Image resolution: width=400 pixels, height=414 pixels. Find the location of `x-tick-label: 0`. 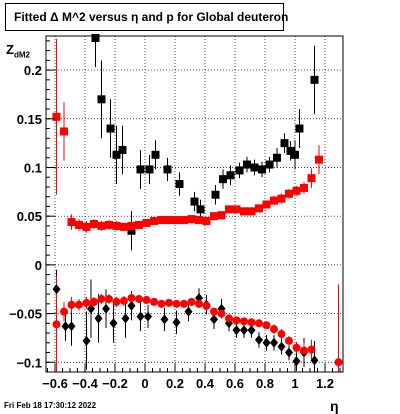

x-tick-label: 0 is located at coordinates (144, 383).